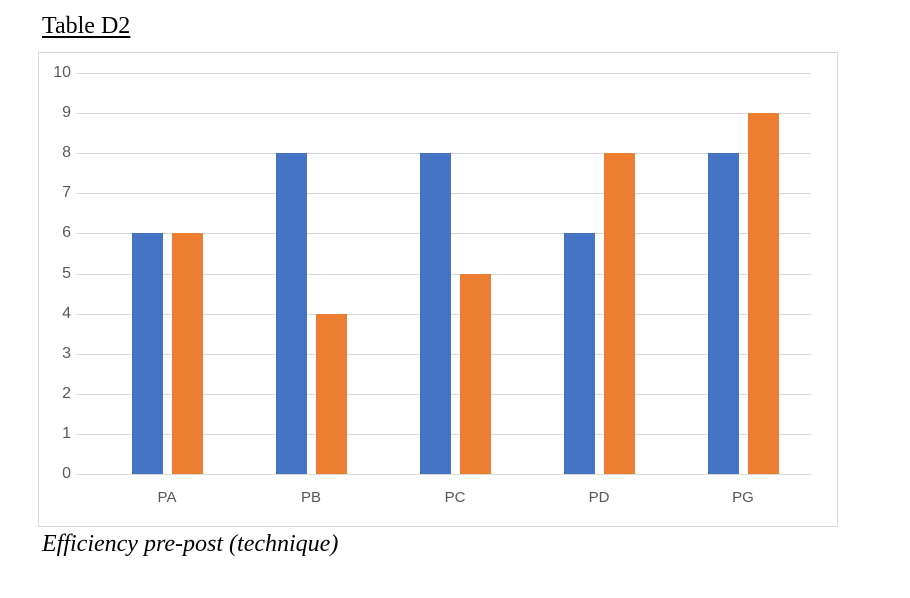  I want to click on y-axis-tick-label: 10, so click(62, 72).